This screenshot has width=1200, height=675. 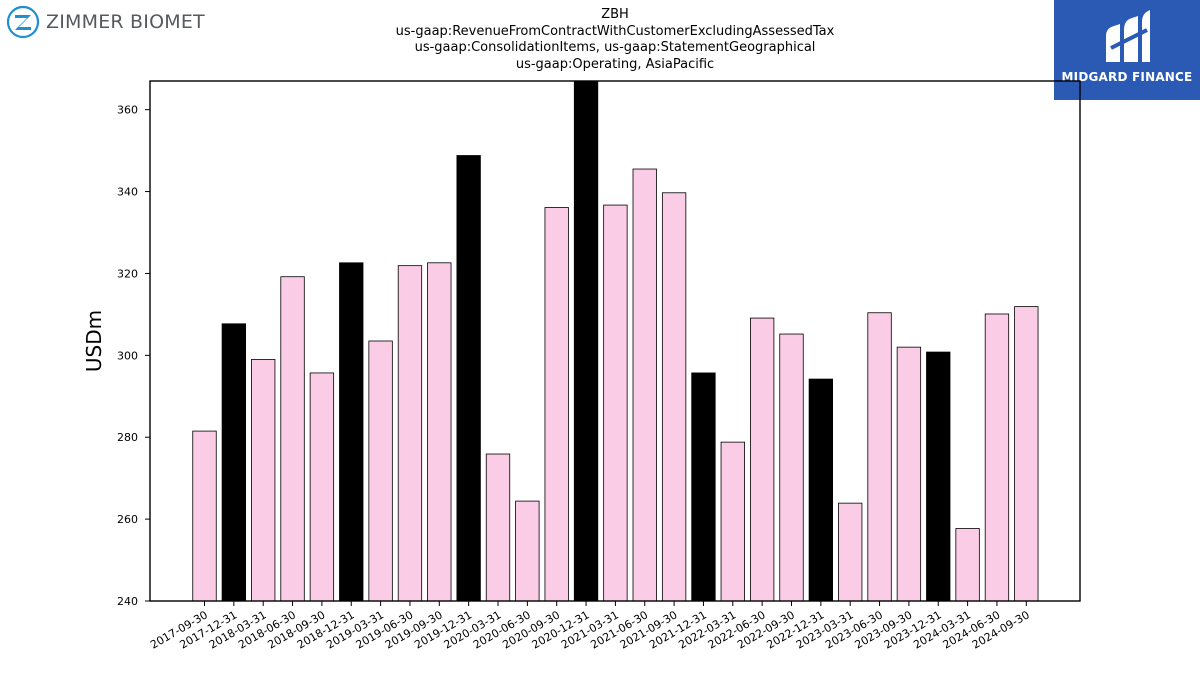 I want to click on zimmer-z-logo-icon, so click(x=23, y=22).